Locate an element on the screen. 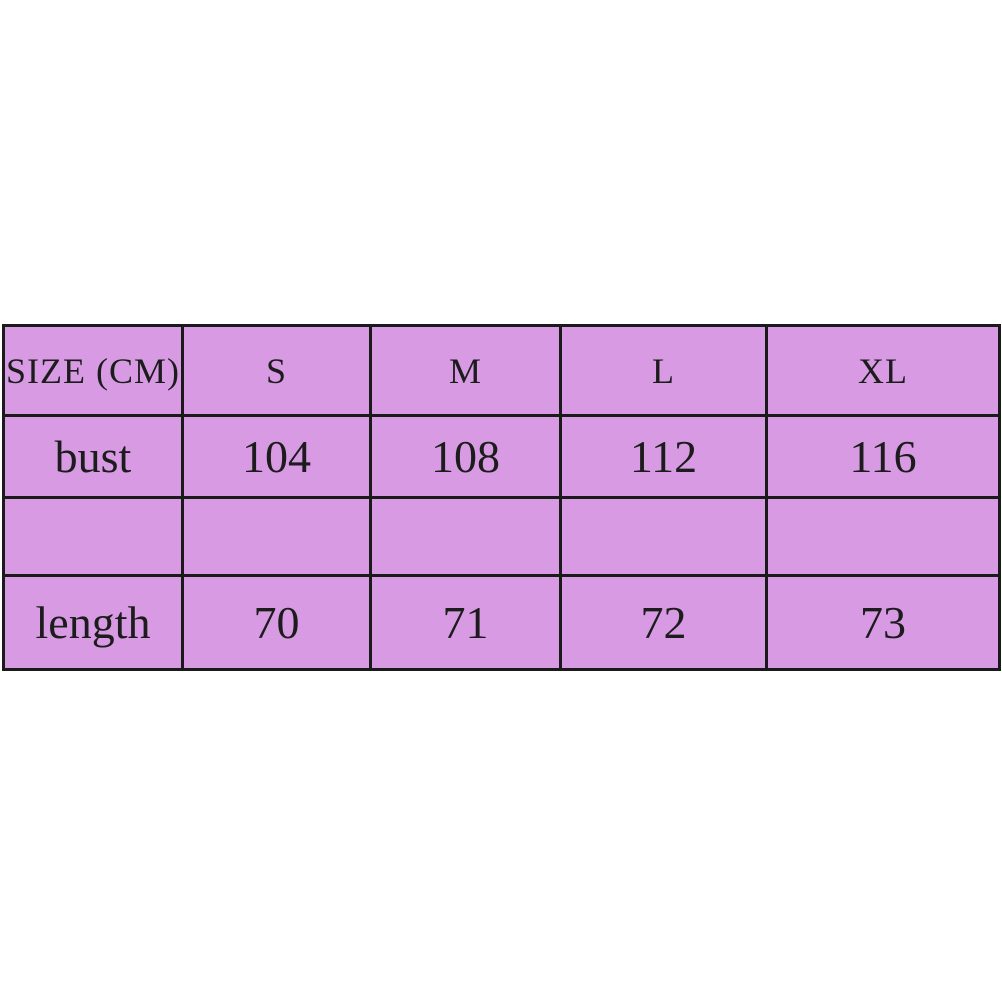 This screenshot has width=1002, height=1002. row-label-bust: bust is located at coordinates (93, 456).